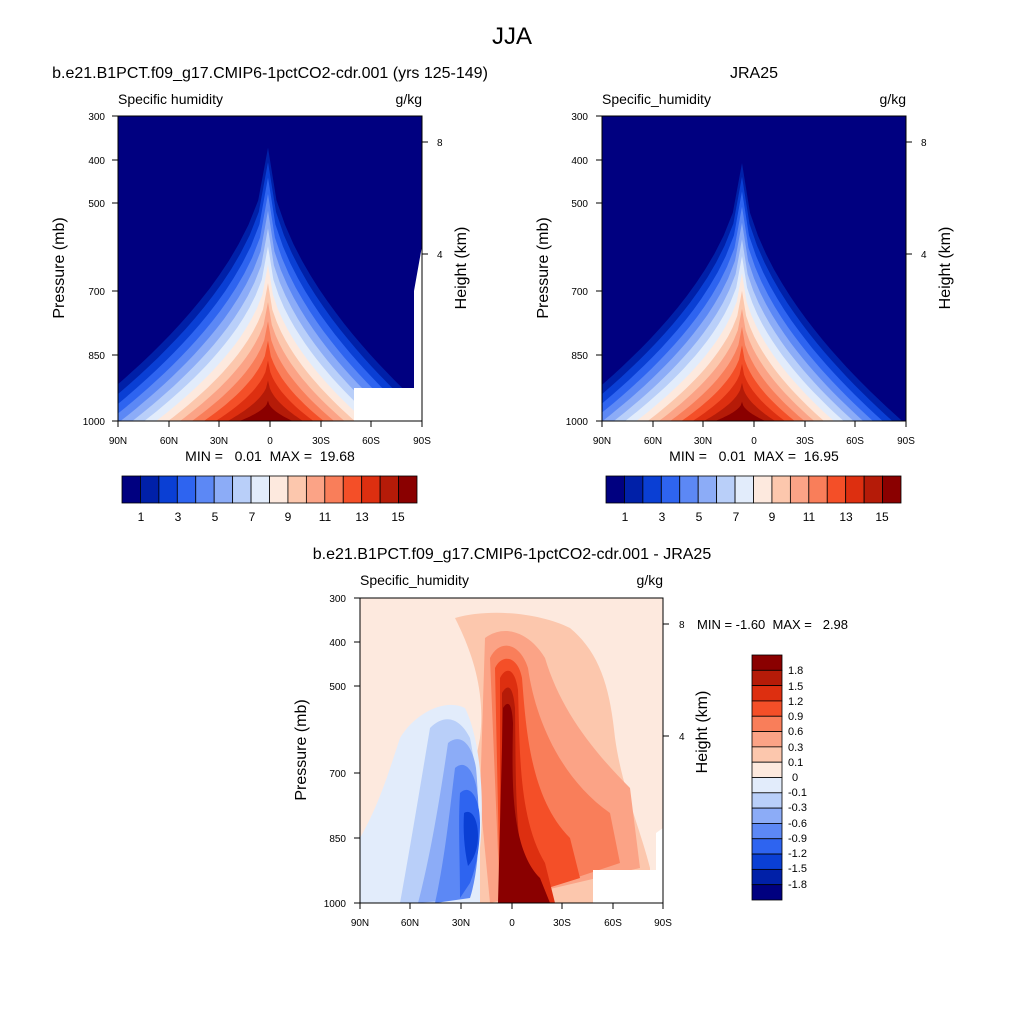  I want to click on y2-tick-label: 8, so click(682, 625).